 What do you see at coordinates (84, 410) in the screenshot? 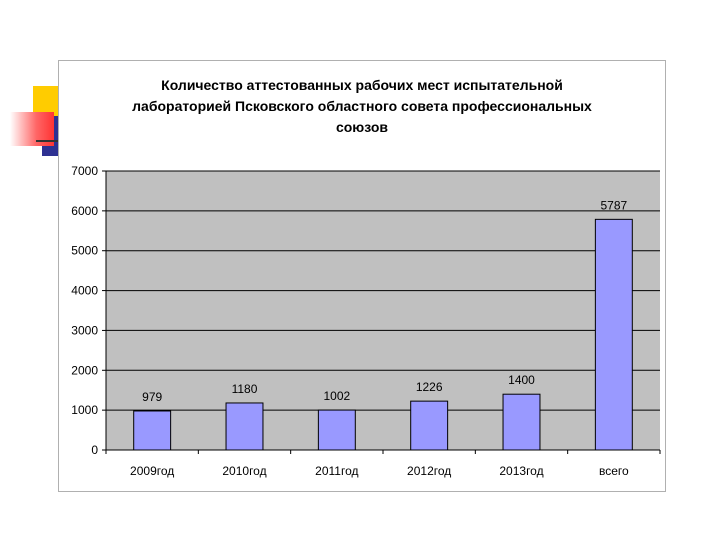
I see `y-tick-label: 1000` at bounding box center [84, 410].